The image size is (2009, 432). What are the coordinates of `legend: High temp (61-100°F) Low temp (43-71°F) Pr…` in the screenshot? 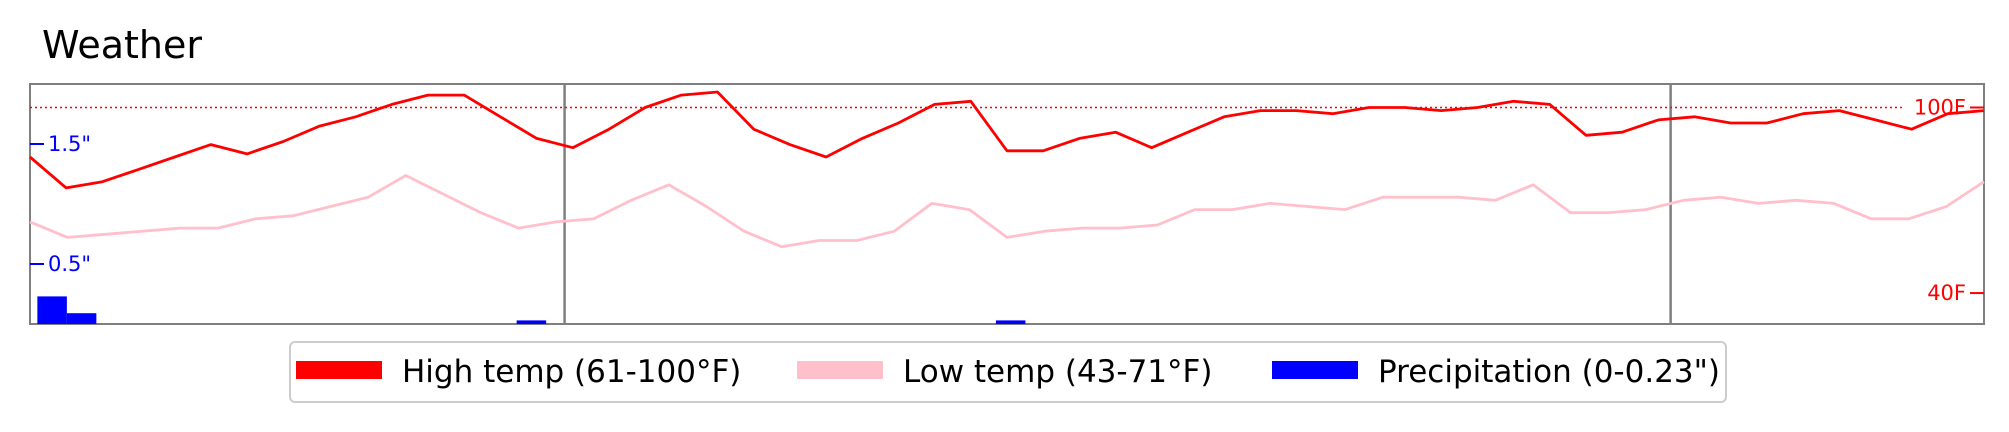 It's located at (1008, 372).